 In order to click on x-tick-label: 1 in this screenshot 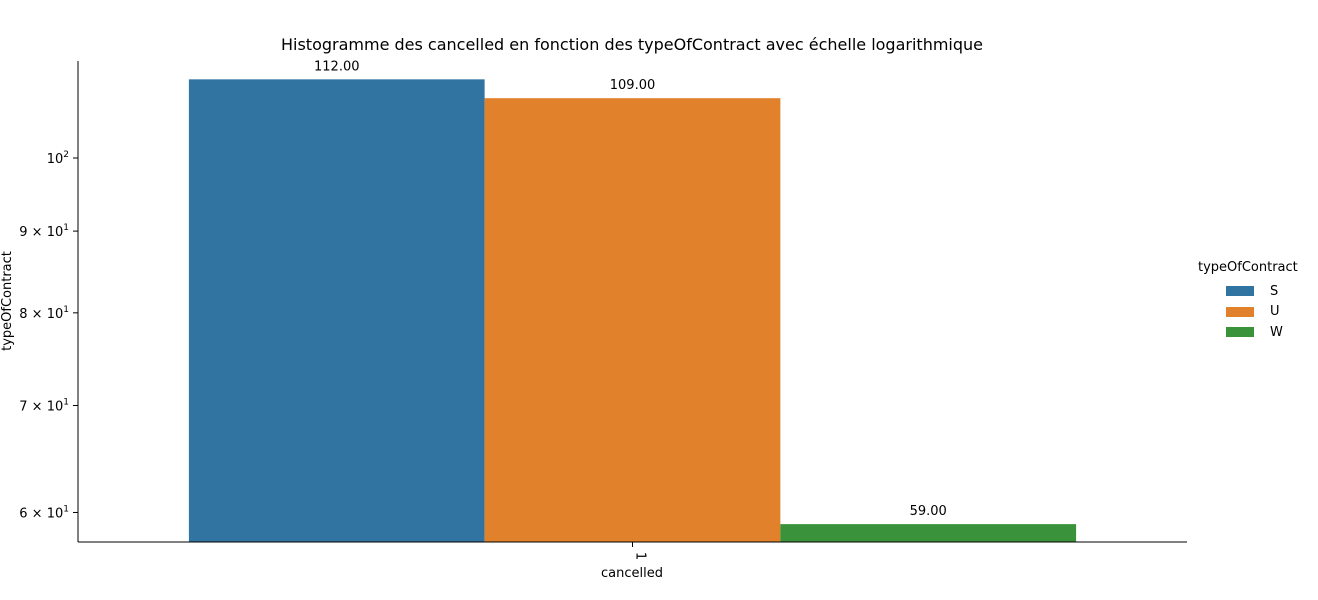, I will do `click(640, 556)`.